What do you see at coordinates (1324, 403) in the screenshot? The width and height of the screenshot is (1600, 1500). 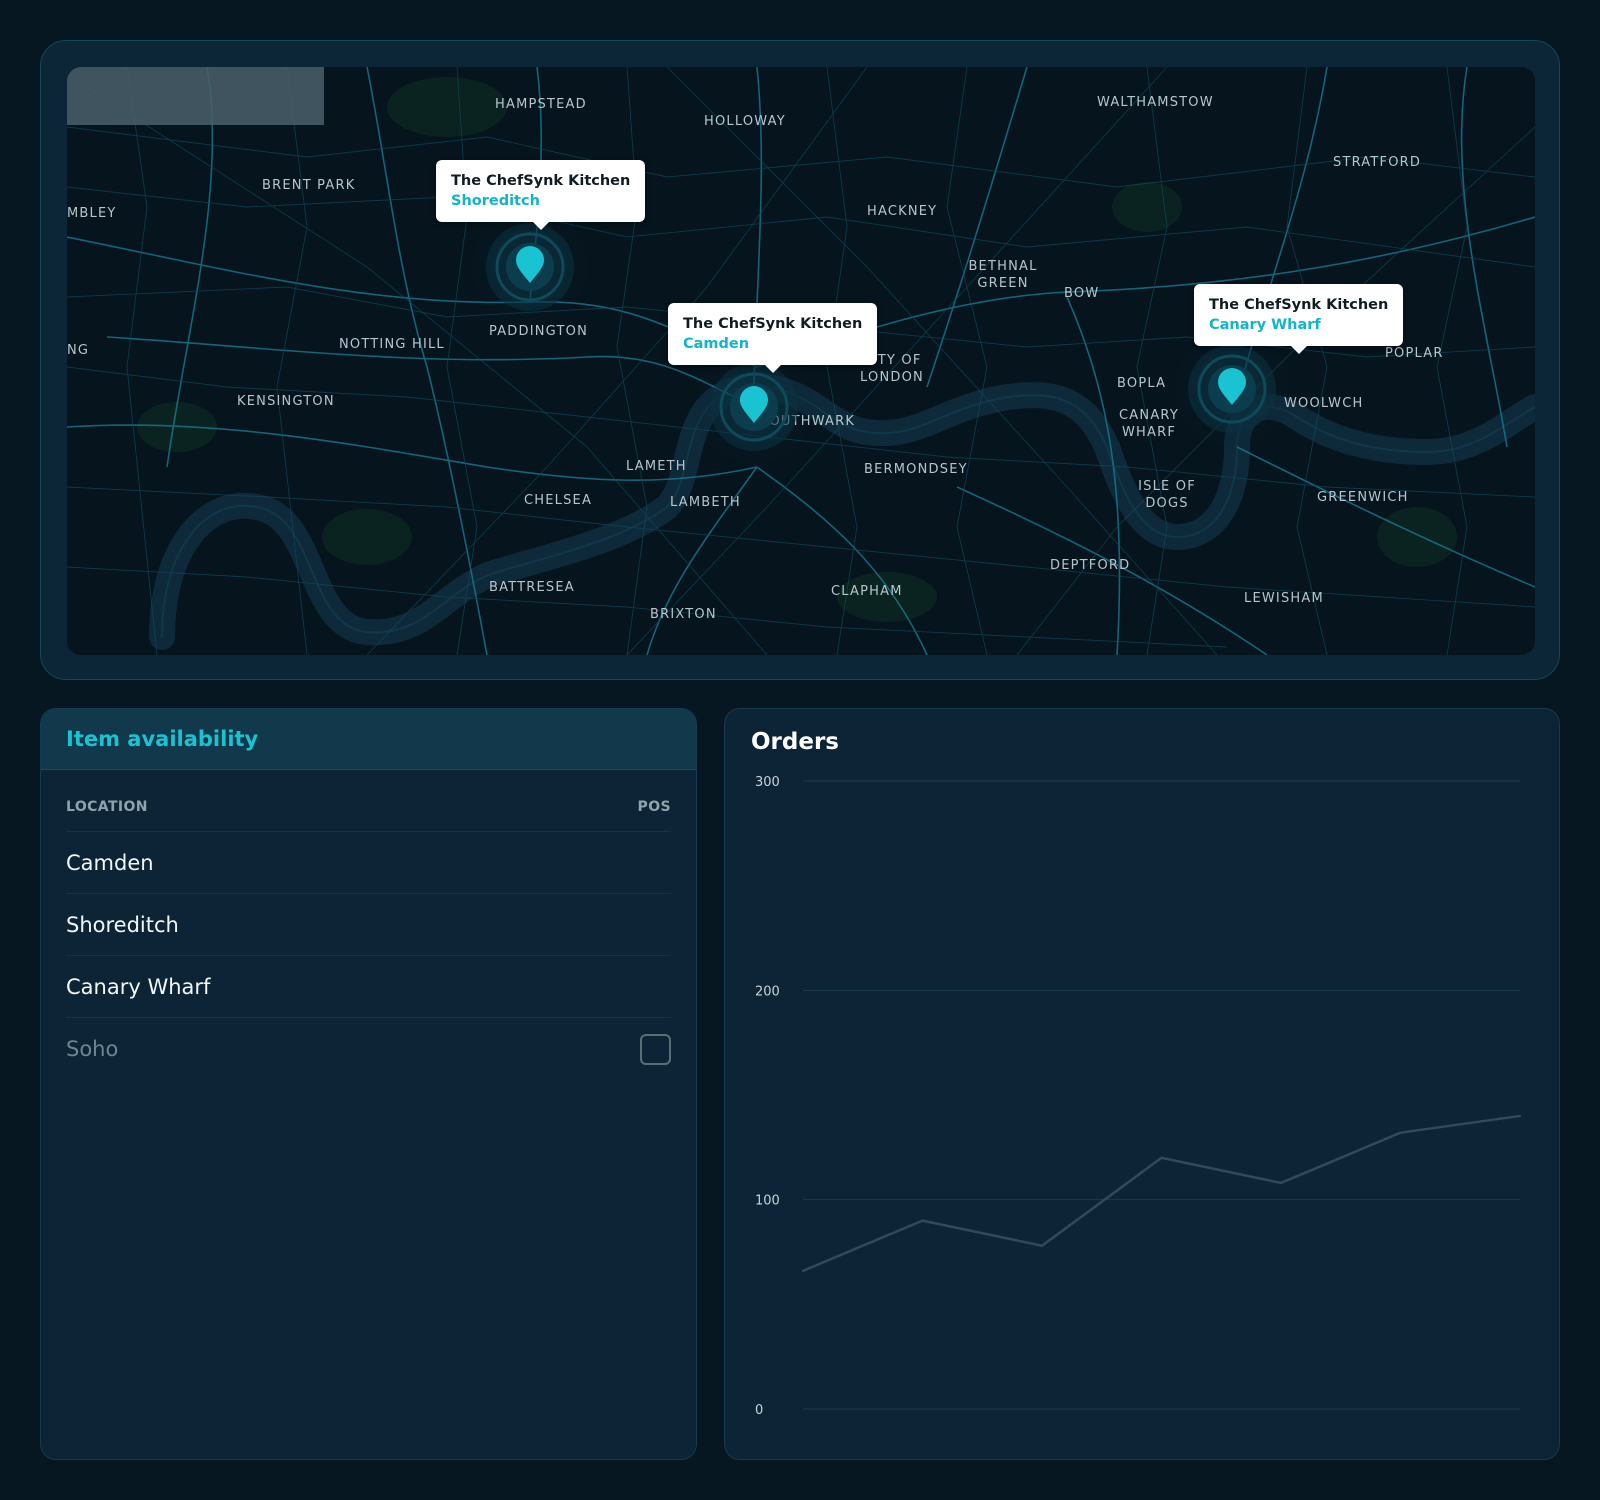 I see `place-label: WOOLWCH` at bounding box center [1324, 403].